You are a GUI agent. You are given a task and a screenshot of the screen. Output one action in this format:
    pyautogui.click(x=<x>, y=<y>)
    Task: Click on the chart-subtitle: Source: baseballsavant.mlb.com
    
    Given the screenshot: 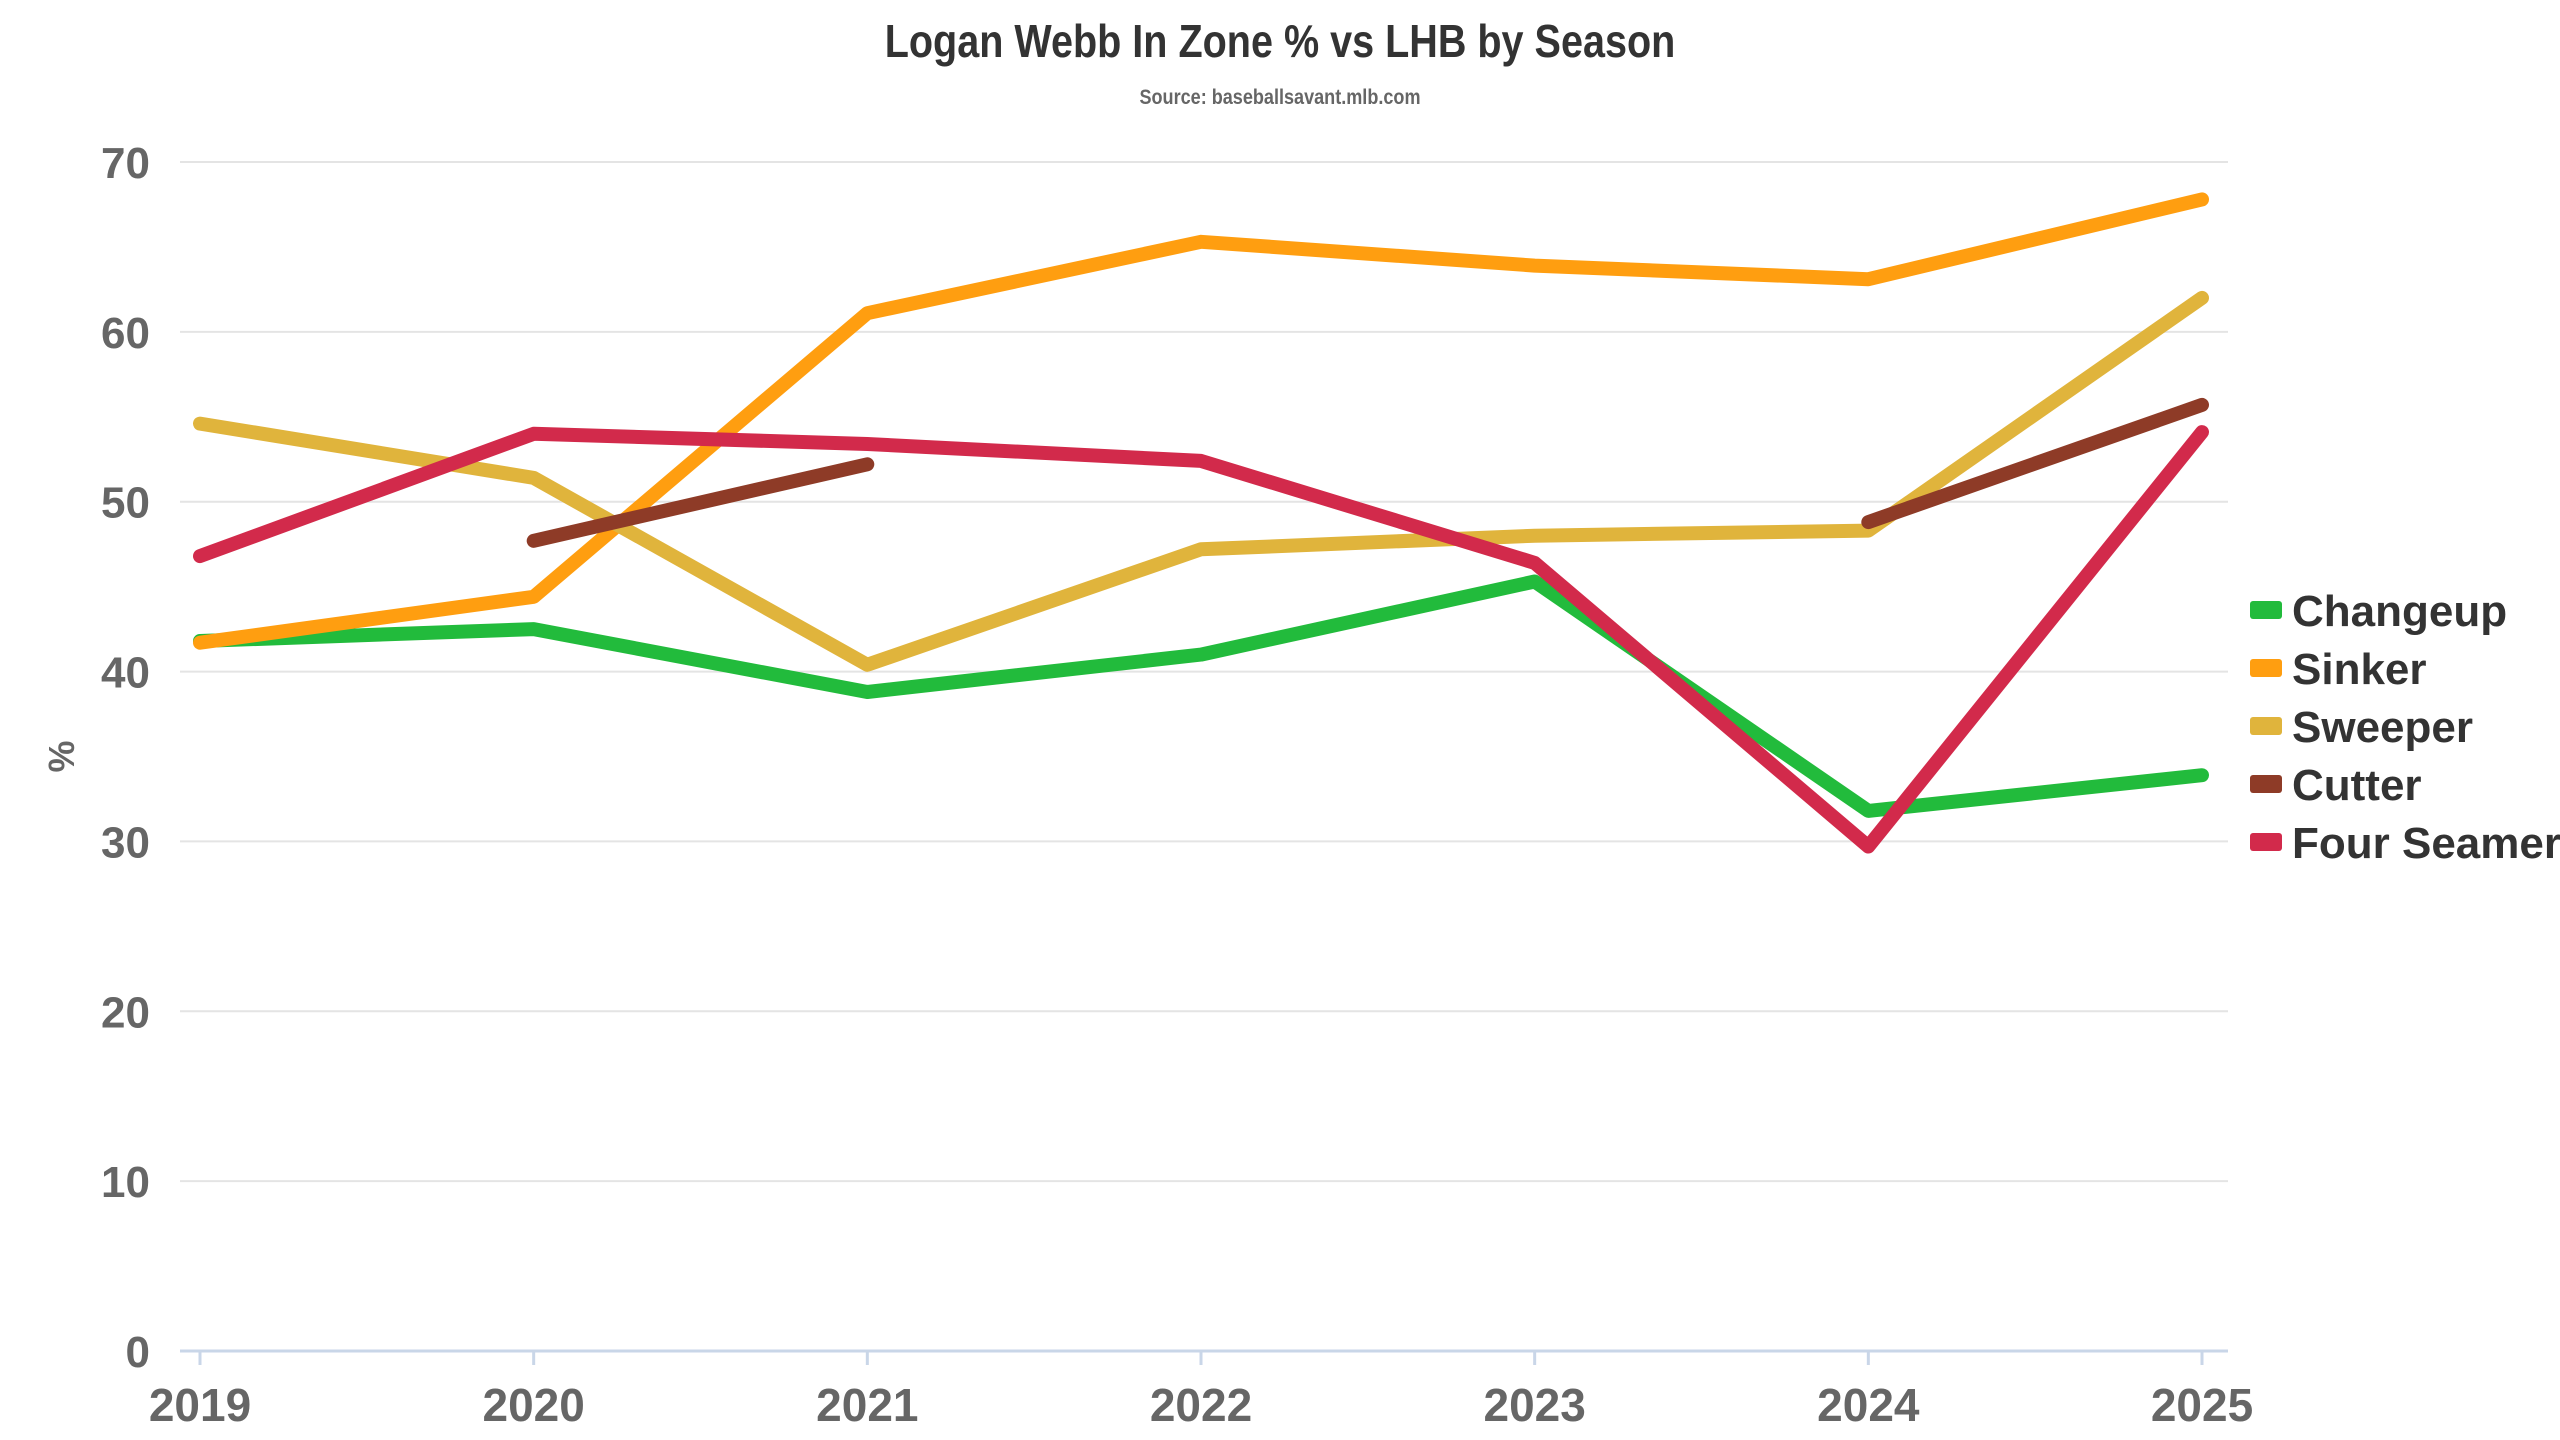 What is the action you would take?
    pyautogui.click(x=1280, y=97)
    